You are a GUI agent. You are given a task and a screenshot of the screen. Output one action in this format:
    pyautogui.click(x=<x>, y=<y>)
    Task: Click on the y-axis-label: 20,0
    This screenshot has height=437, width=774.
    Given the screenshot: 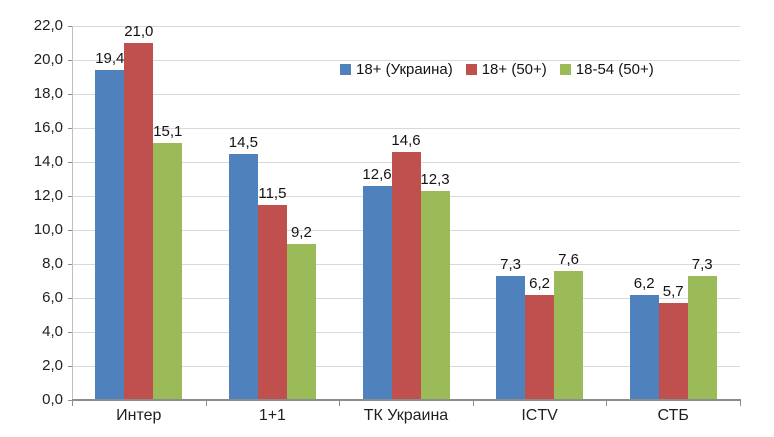 What is the action you would take?
    pyautogui.click(x=48, y=59)
    